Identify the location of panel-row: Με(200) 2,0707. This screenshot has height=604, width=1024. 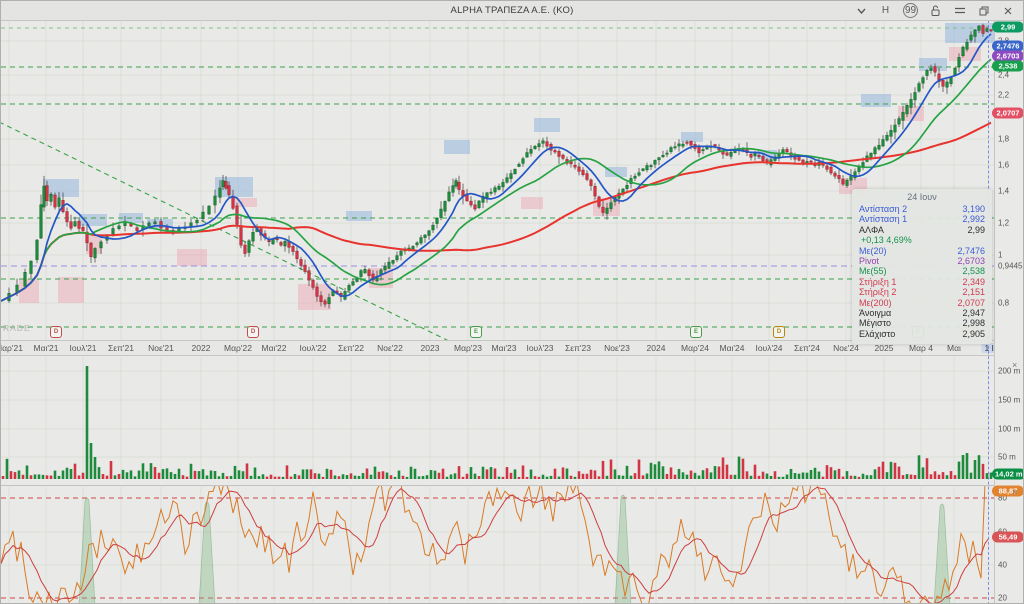
(922, 302).